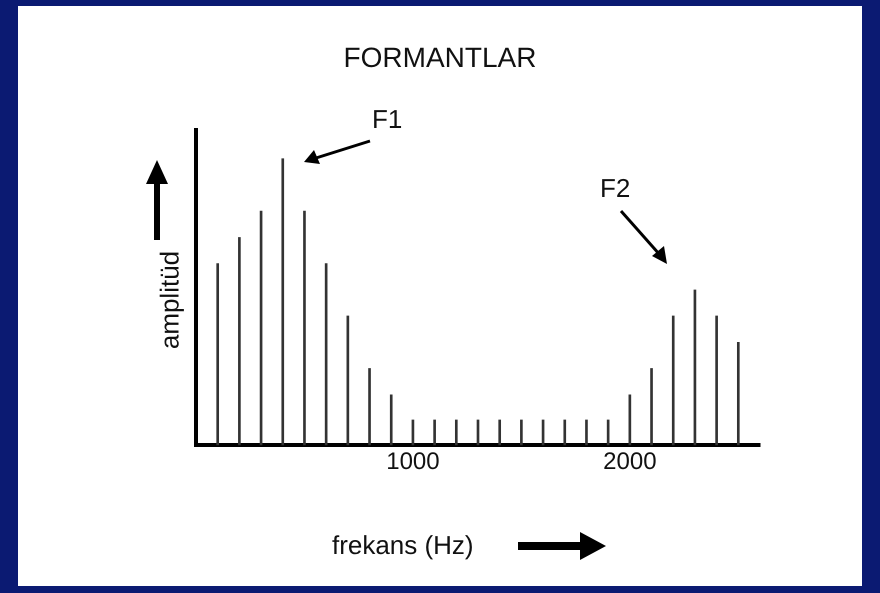 Image resolution: width=880 pixels, height=593 pixels. I want to click on y-axis-title: amplitüd, so click(170, 300).